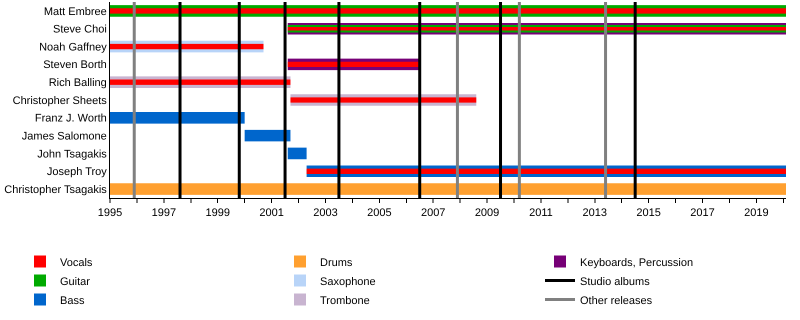  What do you see at coordinates (164, 213) in the screenshot?
I see `x-tick-label: 1997` at bounding box center [164, 213].